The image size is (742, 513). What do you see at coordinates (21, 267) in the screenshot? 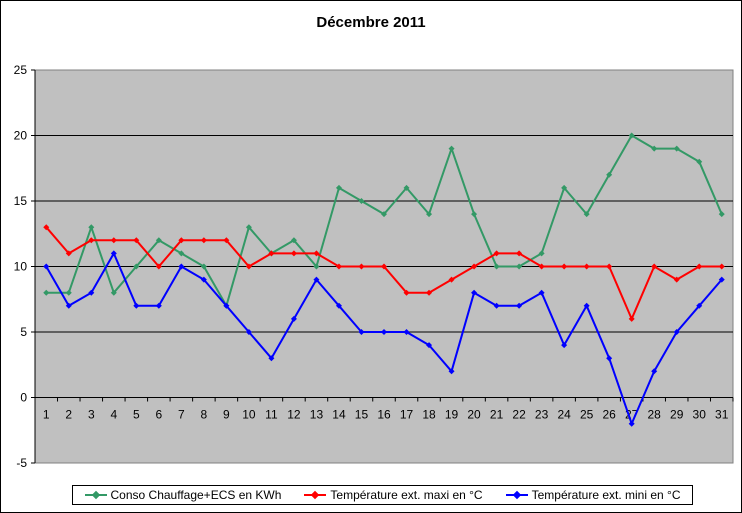
I see `y-tick-label: 10` at bounding box center [21, 267].